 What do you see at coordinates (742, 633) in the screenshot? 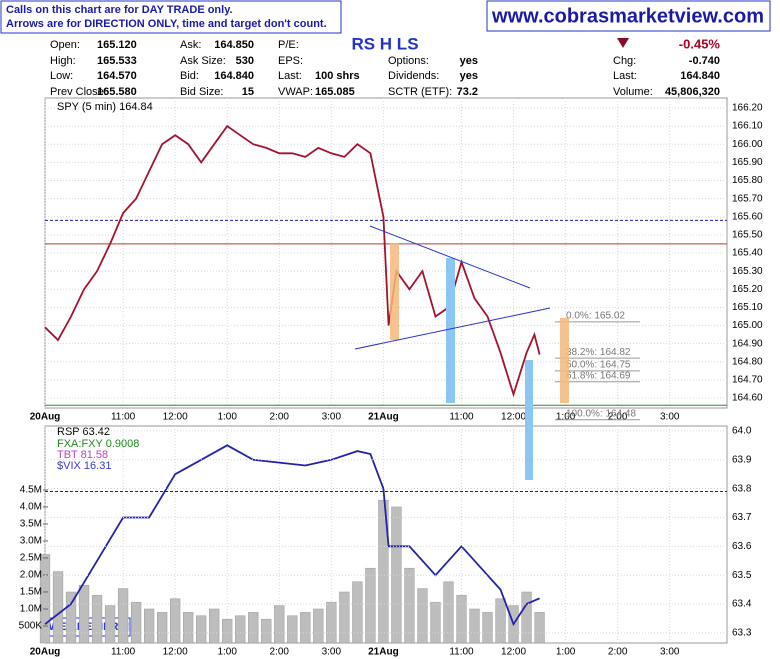
I see `y2-tick-label: 63.3` at bounding box center [742, 633].